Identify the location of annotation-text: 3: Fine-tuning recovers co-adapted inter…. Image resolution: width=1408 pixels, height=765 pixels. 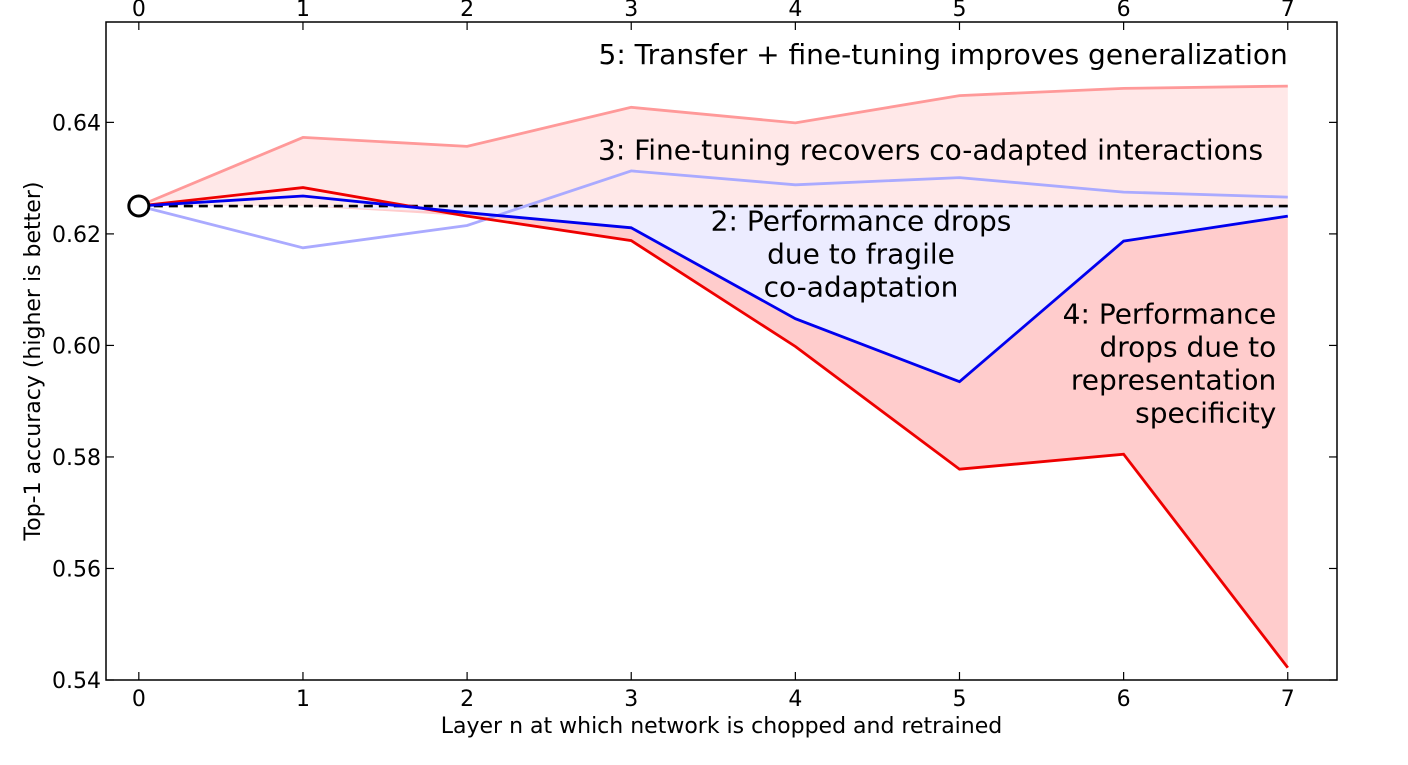
(930, 150).